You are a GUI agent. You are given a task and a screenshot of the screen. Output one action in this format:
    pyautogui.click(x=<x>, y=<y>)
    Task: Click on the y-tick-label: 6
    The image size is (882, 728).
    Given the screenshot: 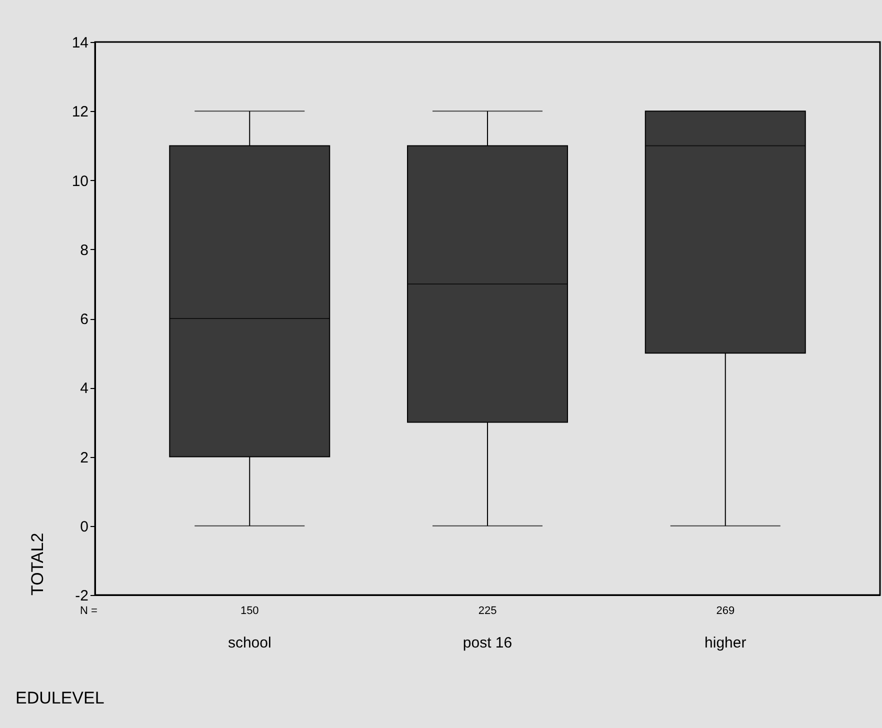 What is the action you would take?
    pyautogui.click(x=84, y=319)
    